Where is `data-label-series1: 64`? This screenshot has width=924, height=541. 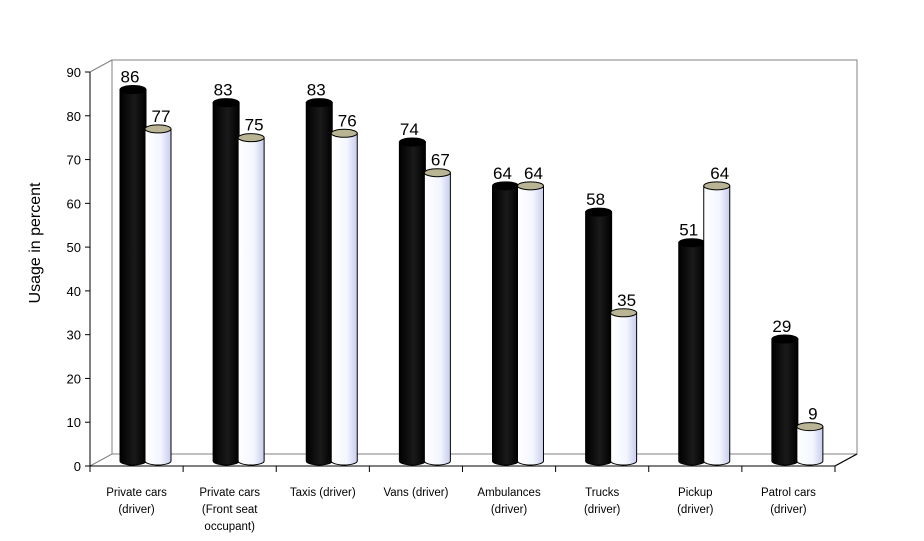
data-label-series1: 64 is located at coordinates (502, 173).